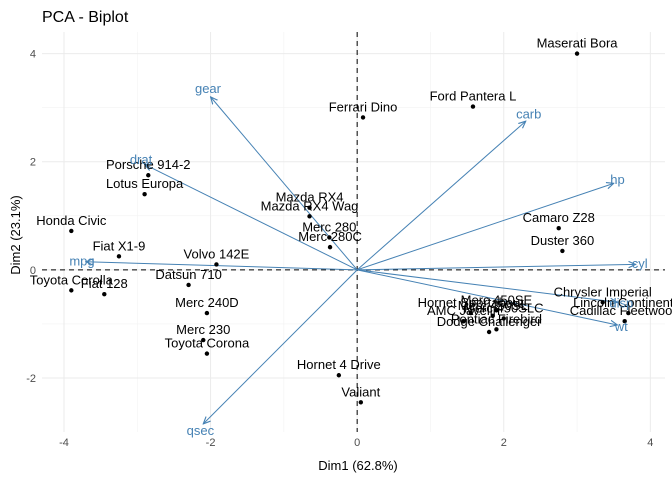  I want to click on point-label: Hornet 4 Drive, so click(339, 364).